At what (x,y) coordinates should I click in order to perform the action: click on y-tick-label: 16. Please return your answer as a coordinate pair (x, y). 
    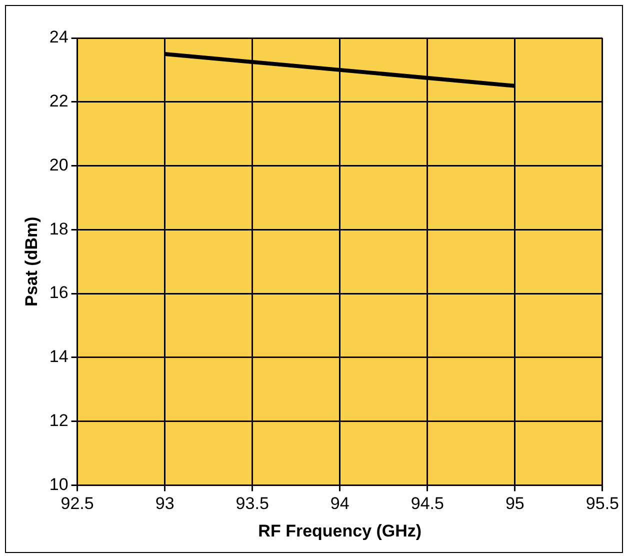
    Looking at the image, I should click on (58, 292).